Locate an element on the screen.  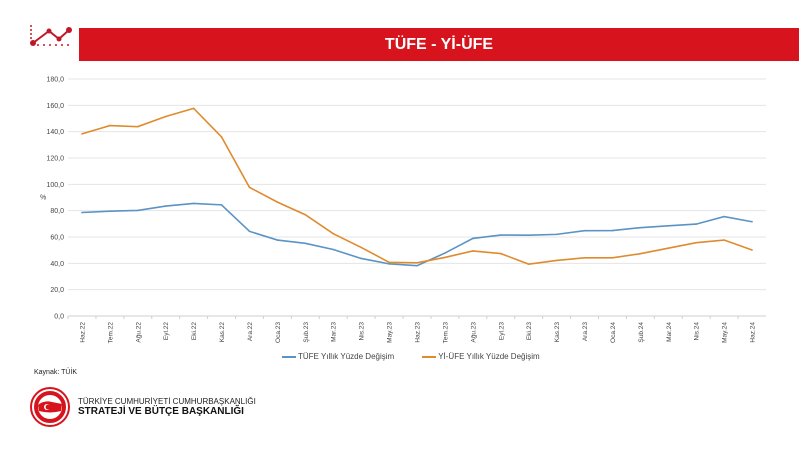
x-tick-label: Şub.23 is located at coordinates (306, 332).